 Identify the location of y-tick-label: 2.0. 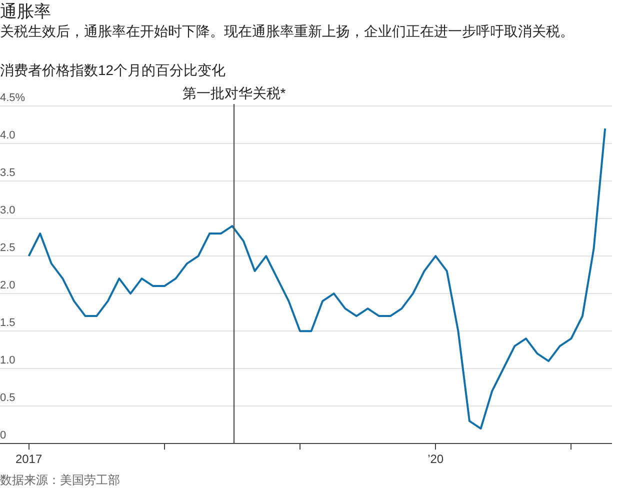
(8, 286).